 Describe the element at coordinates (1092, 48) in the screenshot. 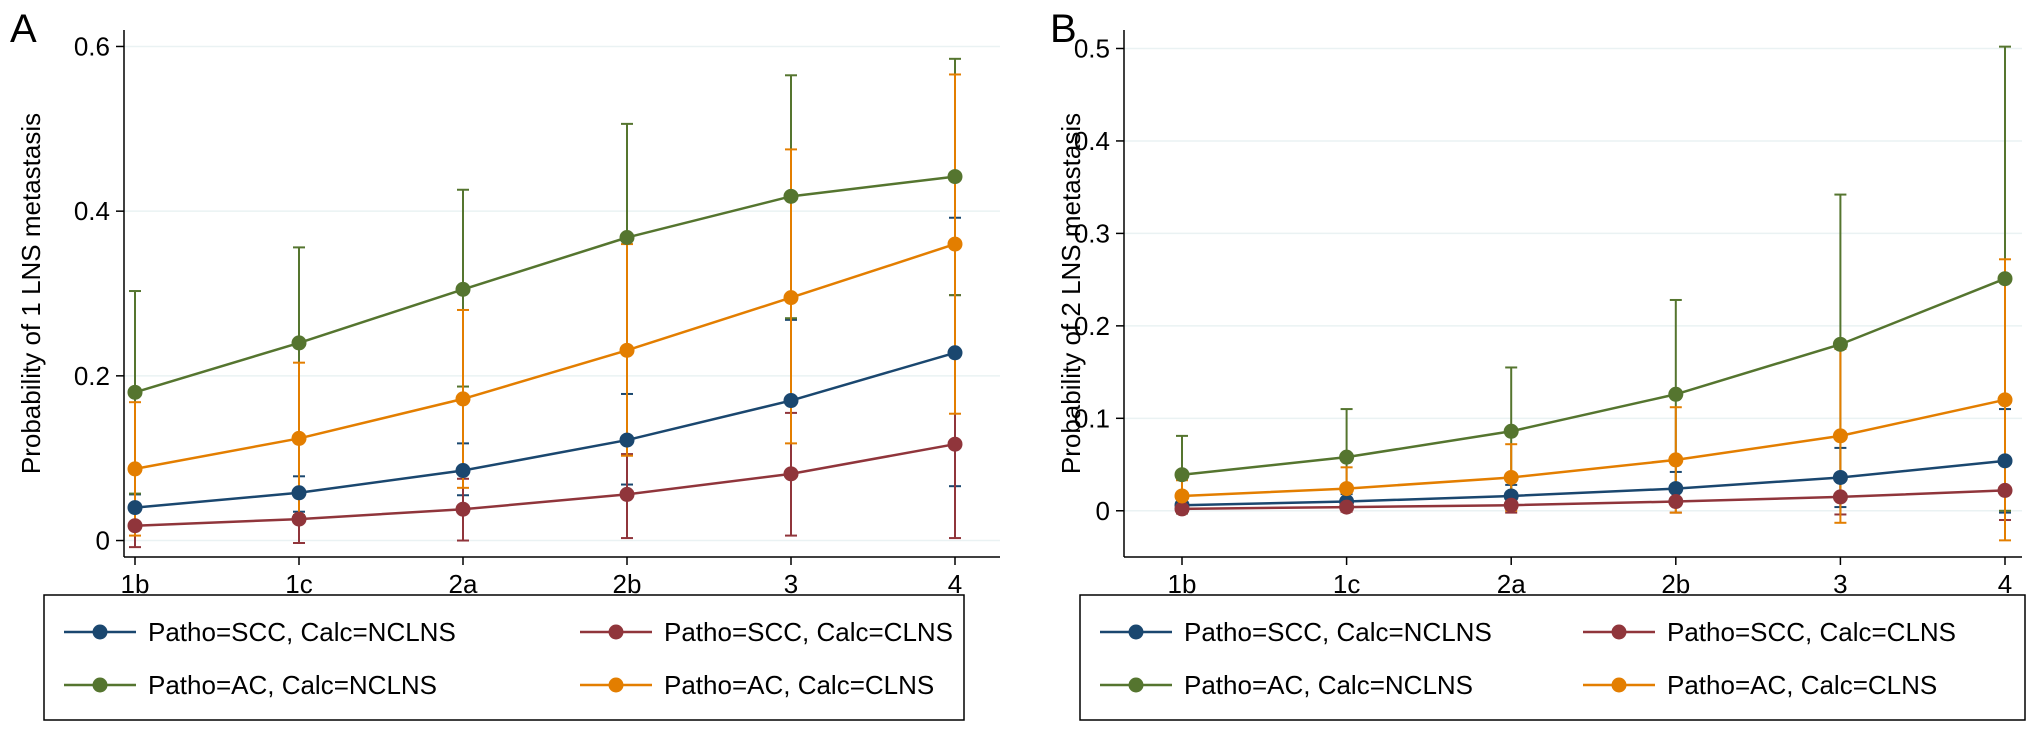

I see `y-tick-label: 0.5` at that location.